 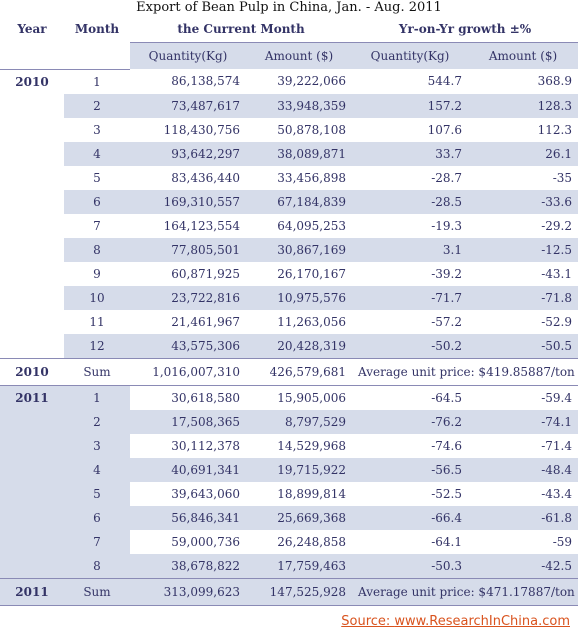 What do you see at coordinates (299, 517) in the screenshot?
I see `amount-cell: 25,669,368` at bounding box center [299, 517].